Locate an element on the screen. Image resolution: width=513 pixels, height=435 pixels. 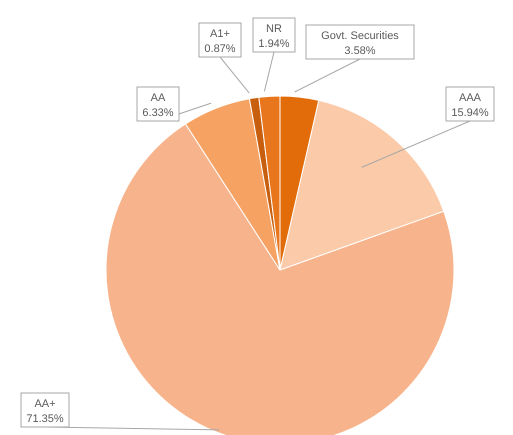
slice-label: AAA is located at coordinates (470, 98).